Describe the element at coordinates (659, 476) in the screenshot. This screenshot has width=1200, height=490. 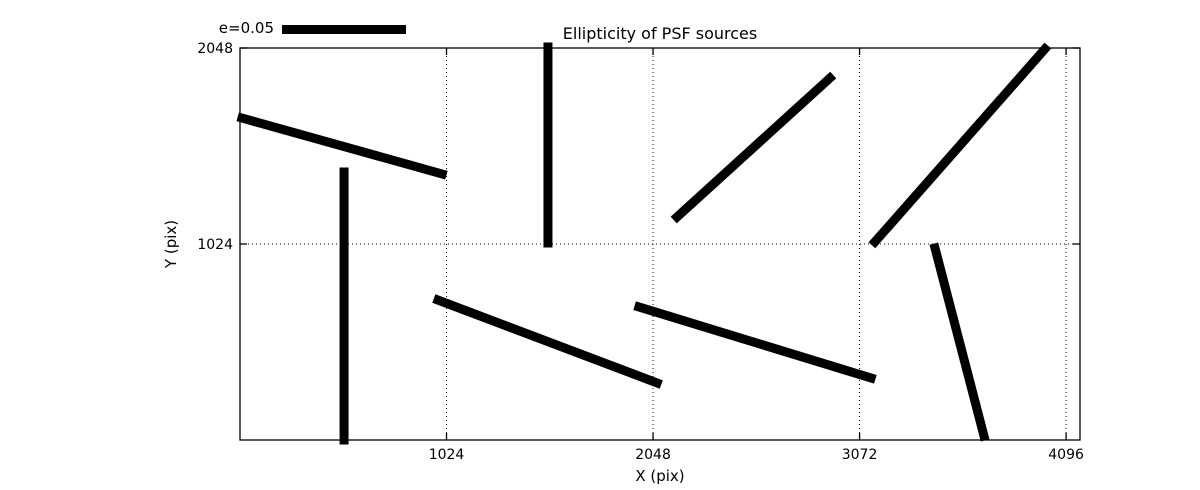
I see `x-axis-label: X (pix)` at that location.